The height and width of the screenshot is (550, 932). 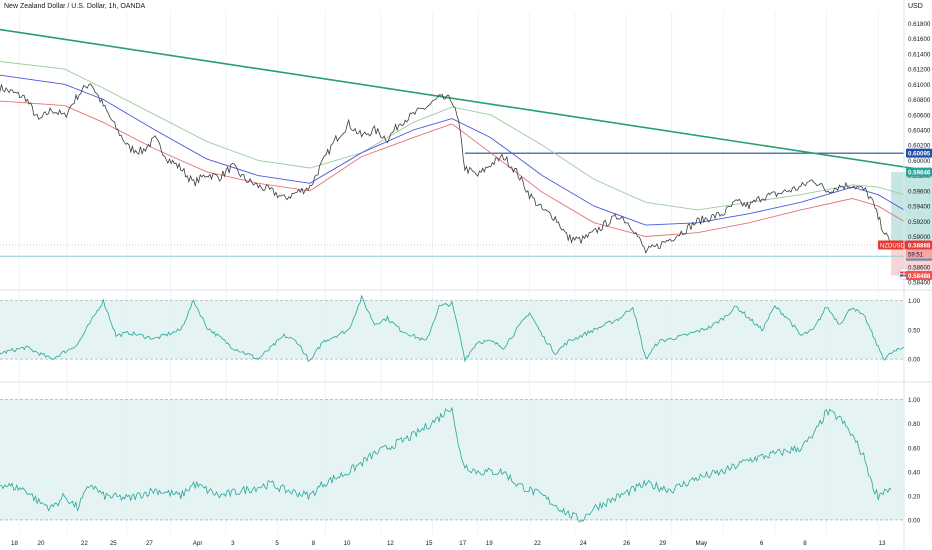 I want to click on y-axis-tick: 0.61400, so click(x=919, y=54).